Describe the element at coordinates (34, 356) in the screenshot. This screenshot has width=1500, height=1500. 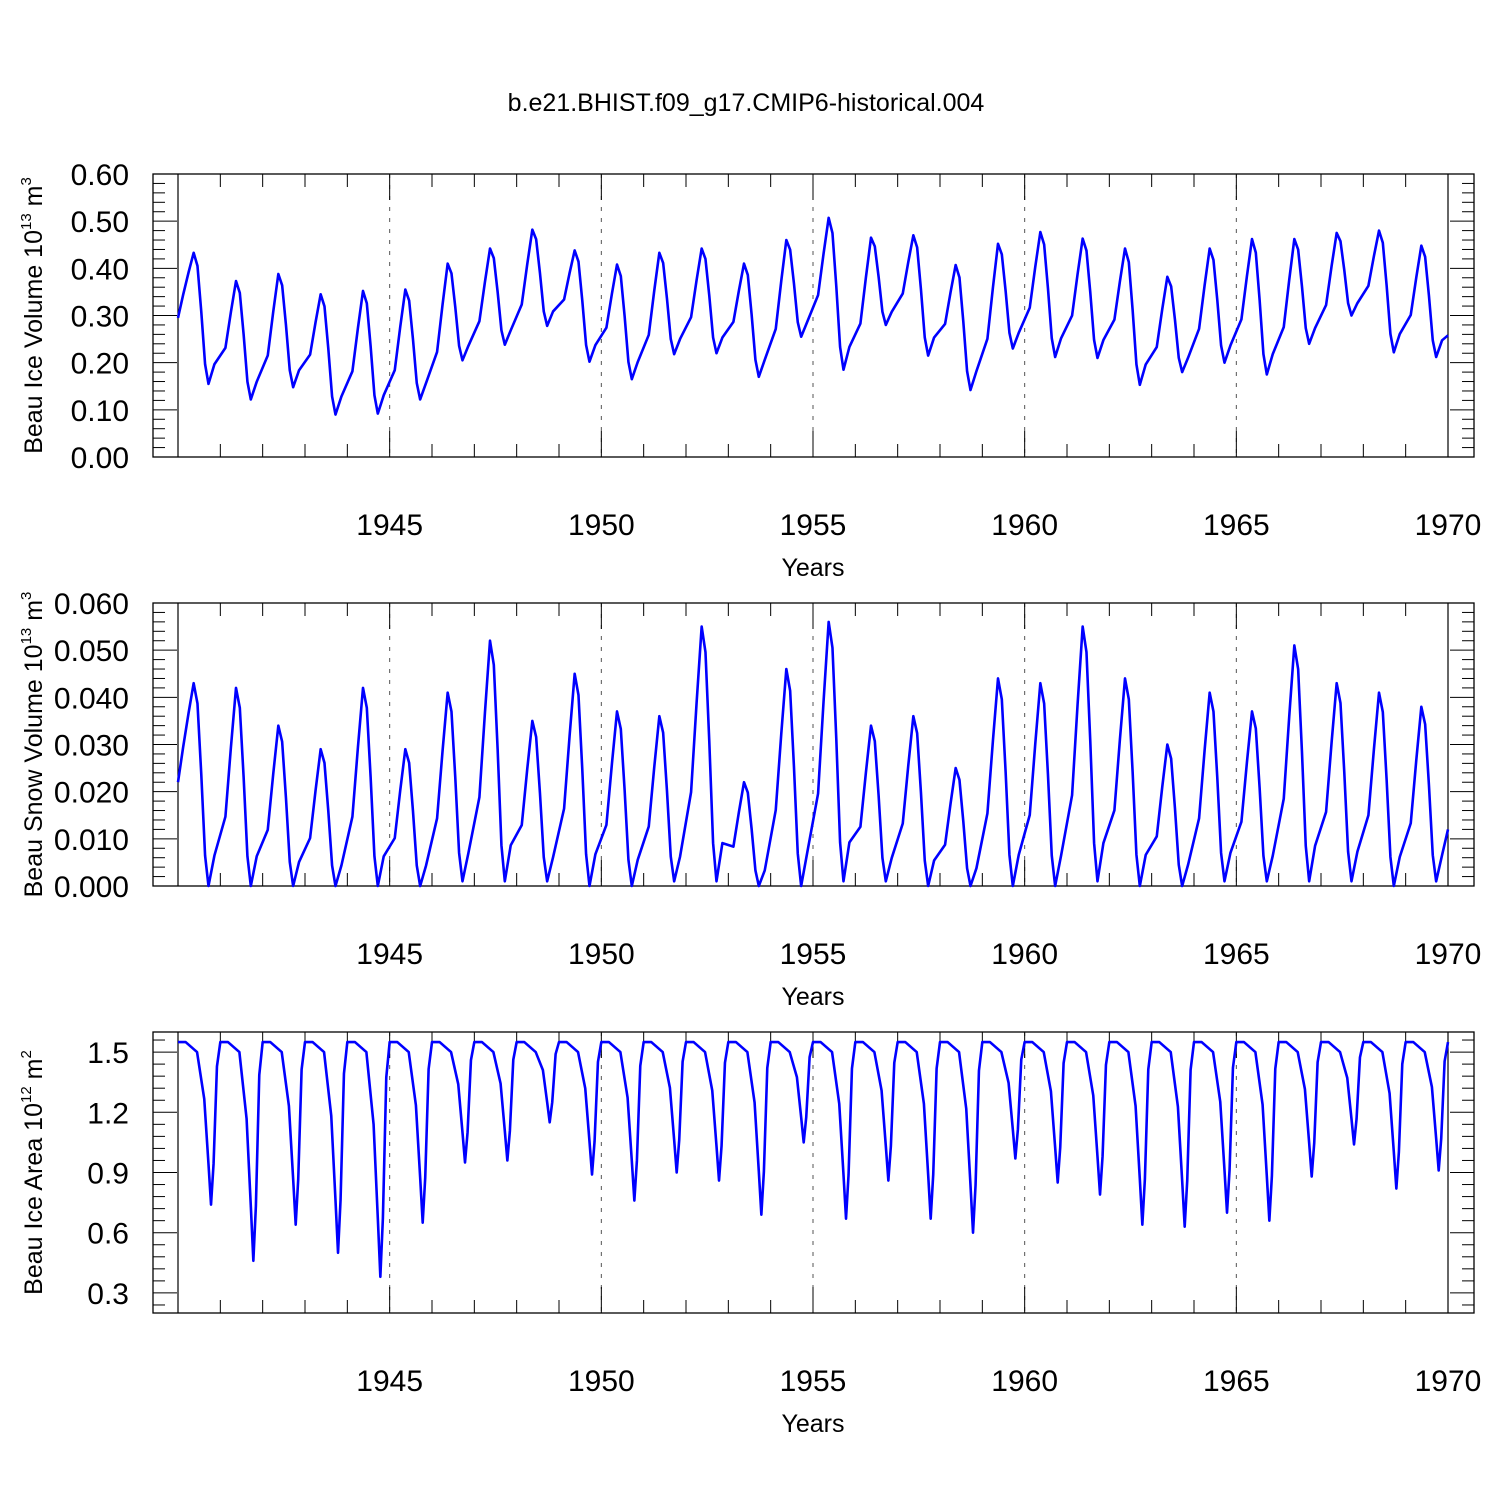
I see `y-axis-label-text: Beau Ice Volume` at that location.